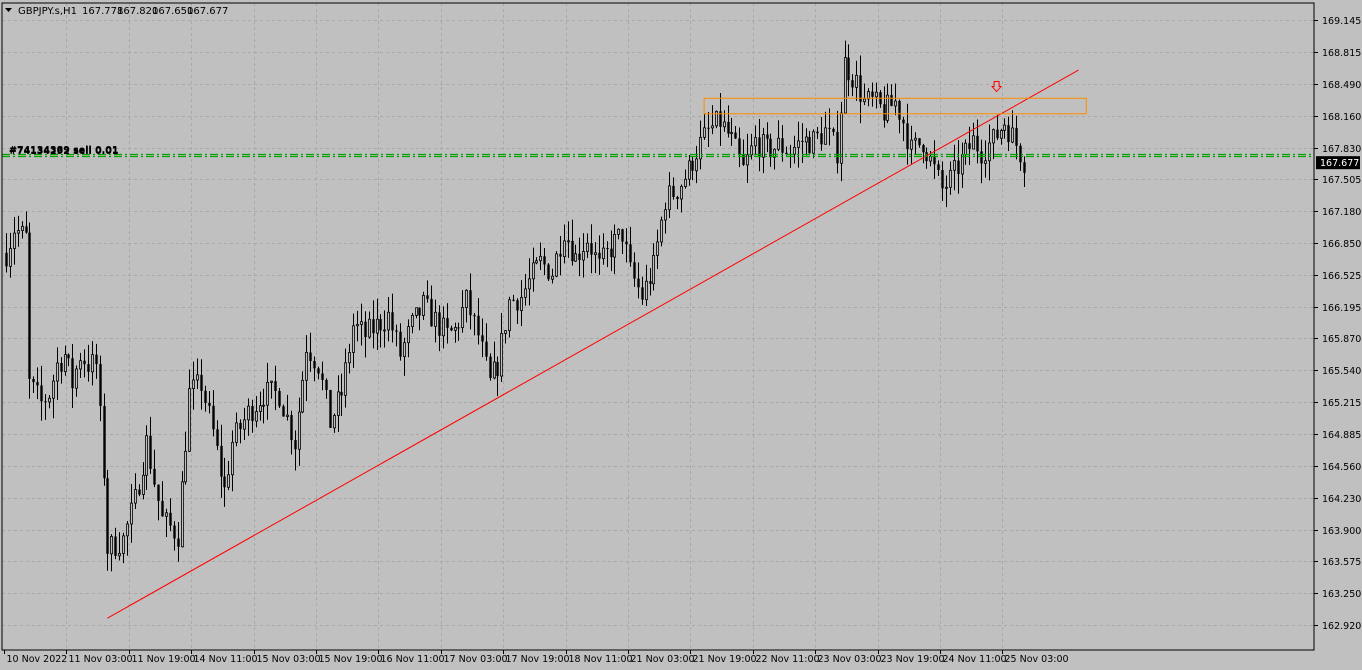 The width and height of the screenshot is (1362, 670). What do you see at coordinates (1341, 85) in the screenshot?
I see `y-tick-label: 168.490` at bounding box center [1341, 85].